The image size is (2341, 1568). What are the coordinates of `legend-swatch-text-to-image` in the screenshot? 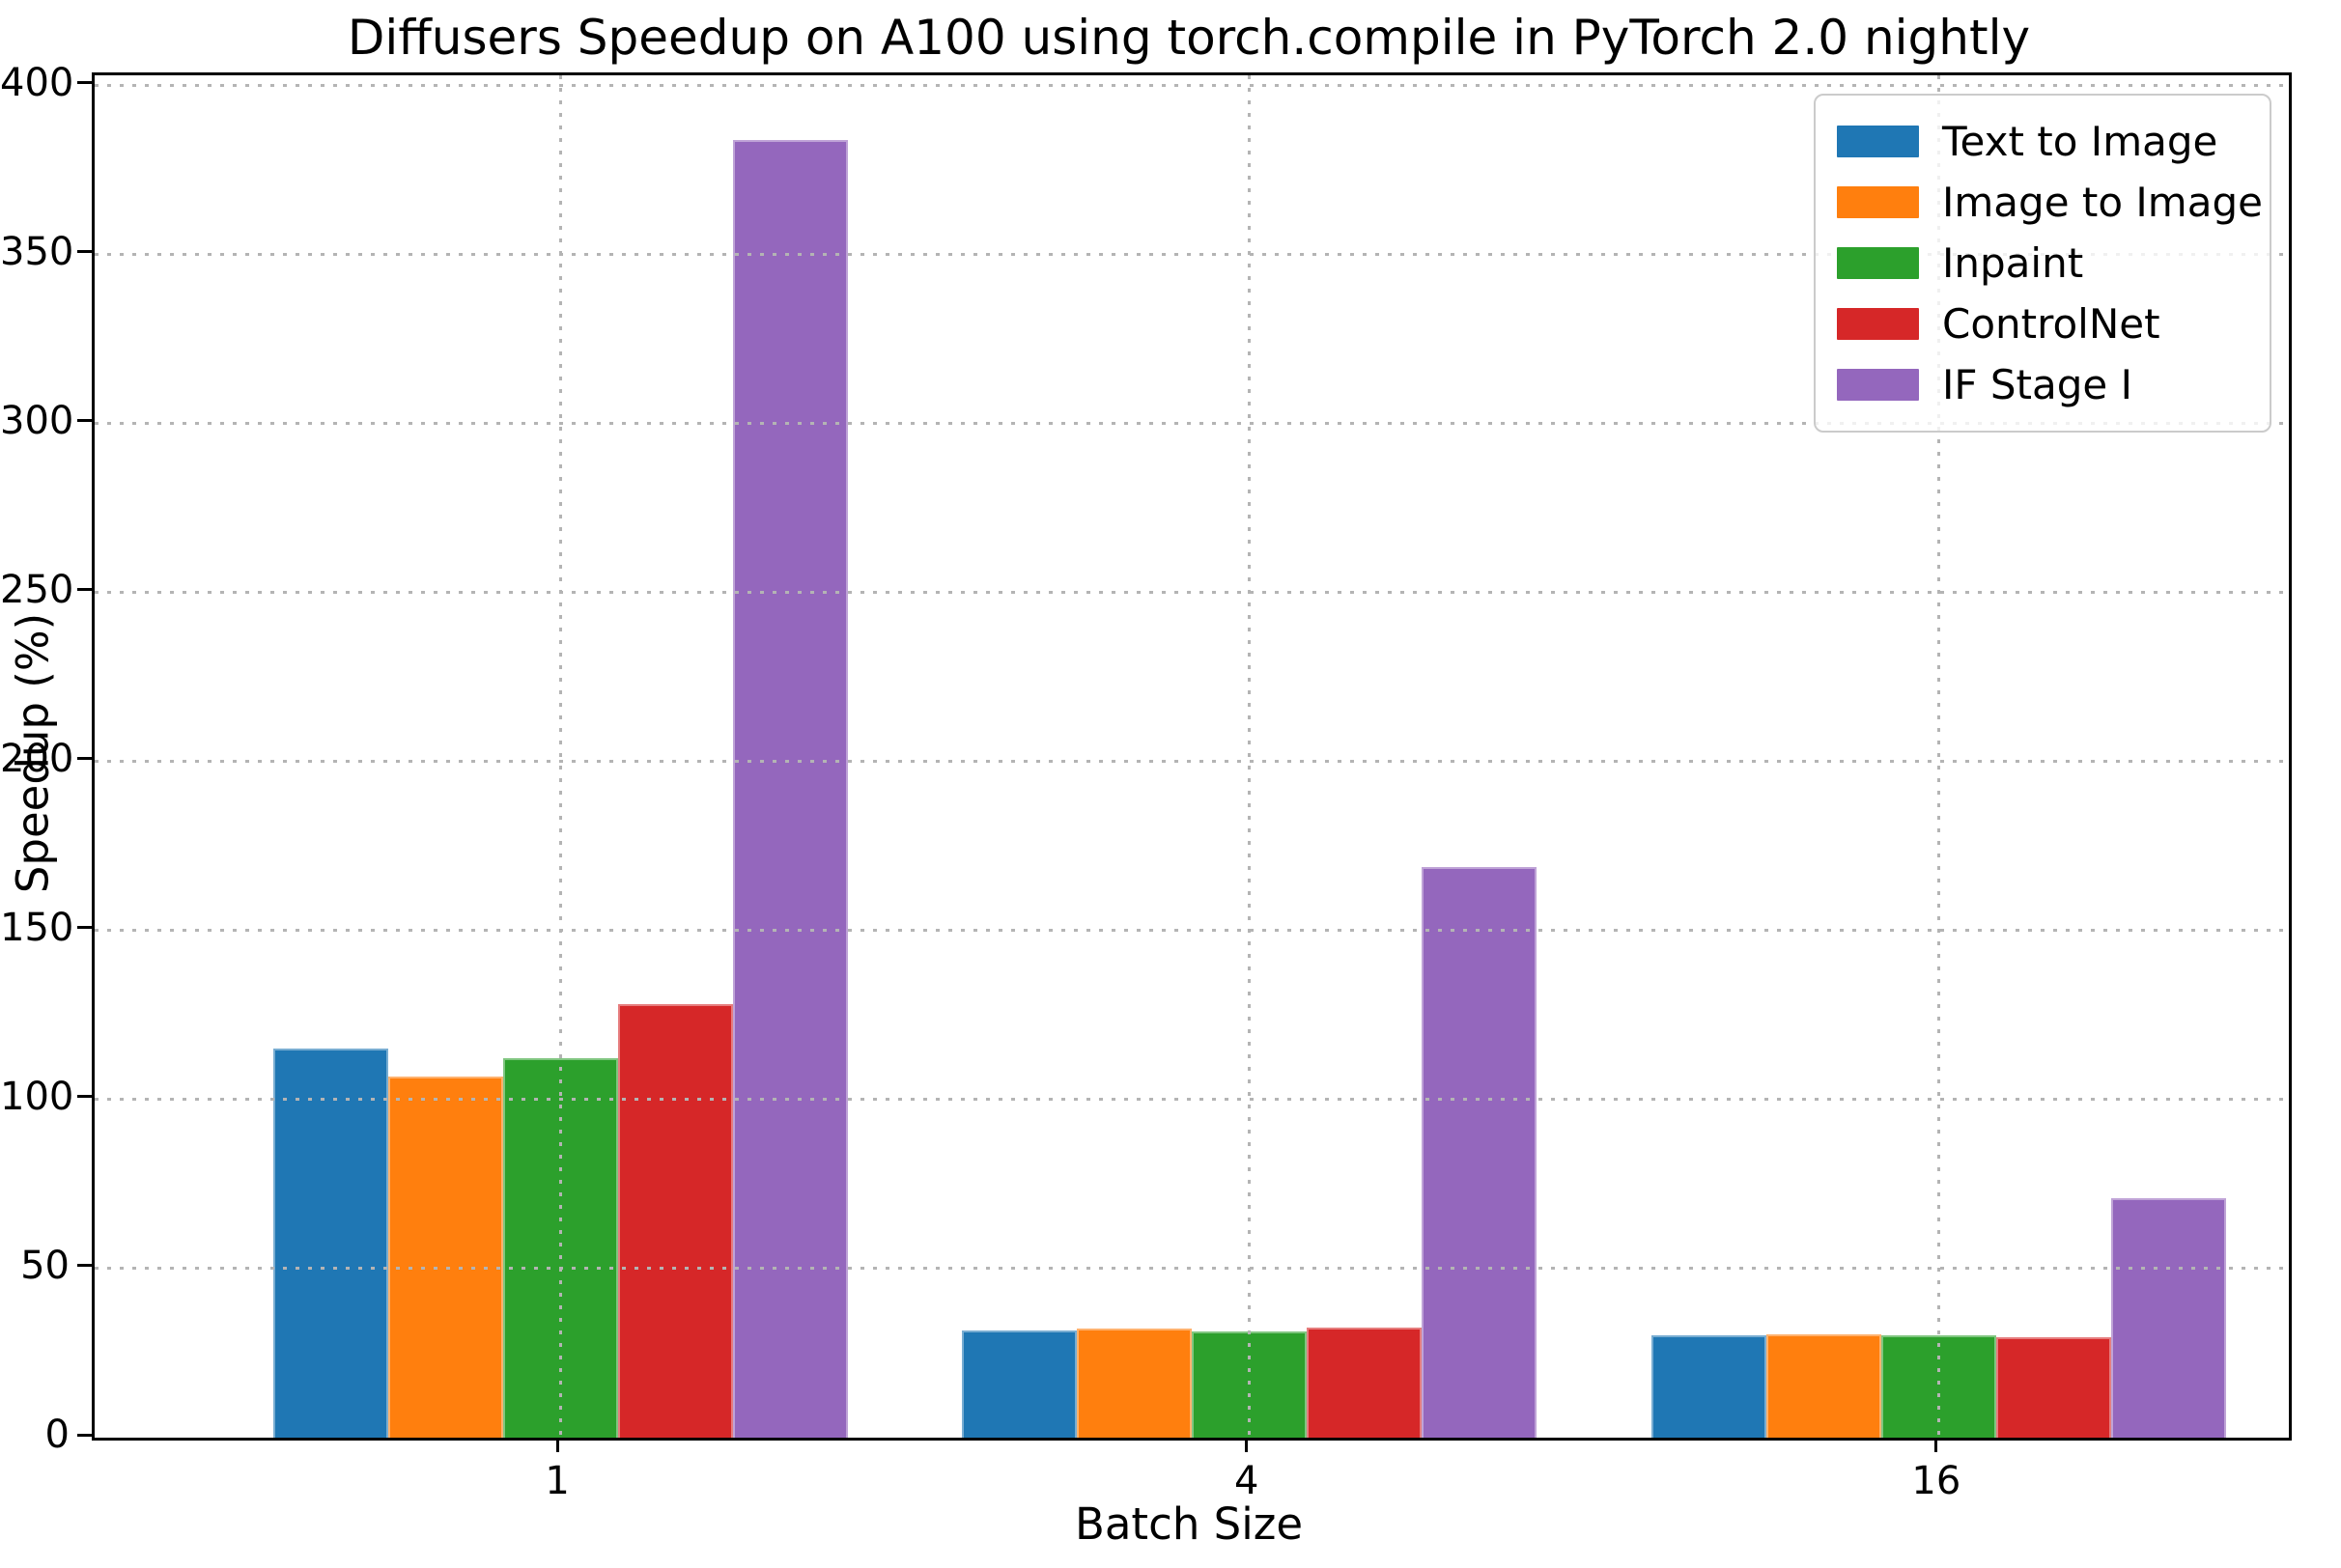 It's located at (1878, 142).